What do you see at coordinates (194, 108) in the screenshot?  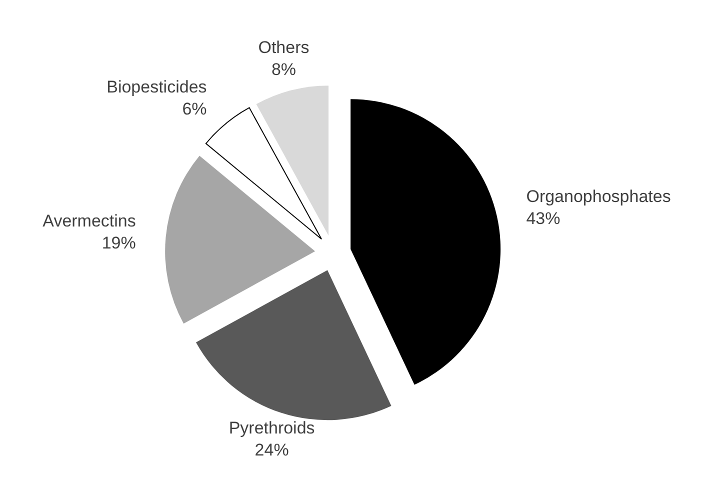 I see `data-label: 6%` at bounding box center [194, 108].